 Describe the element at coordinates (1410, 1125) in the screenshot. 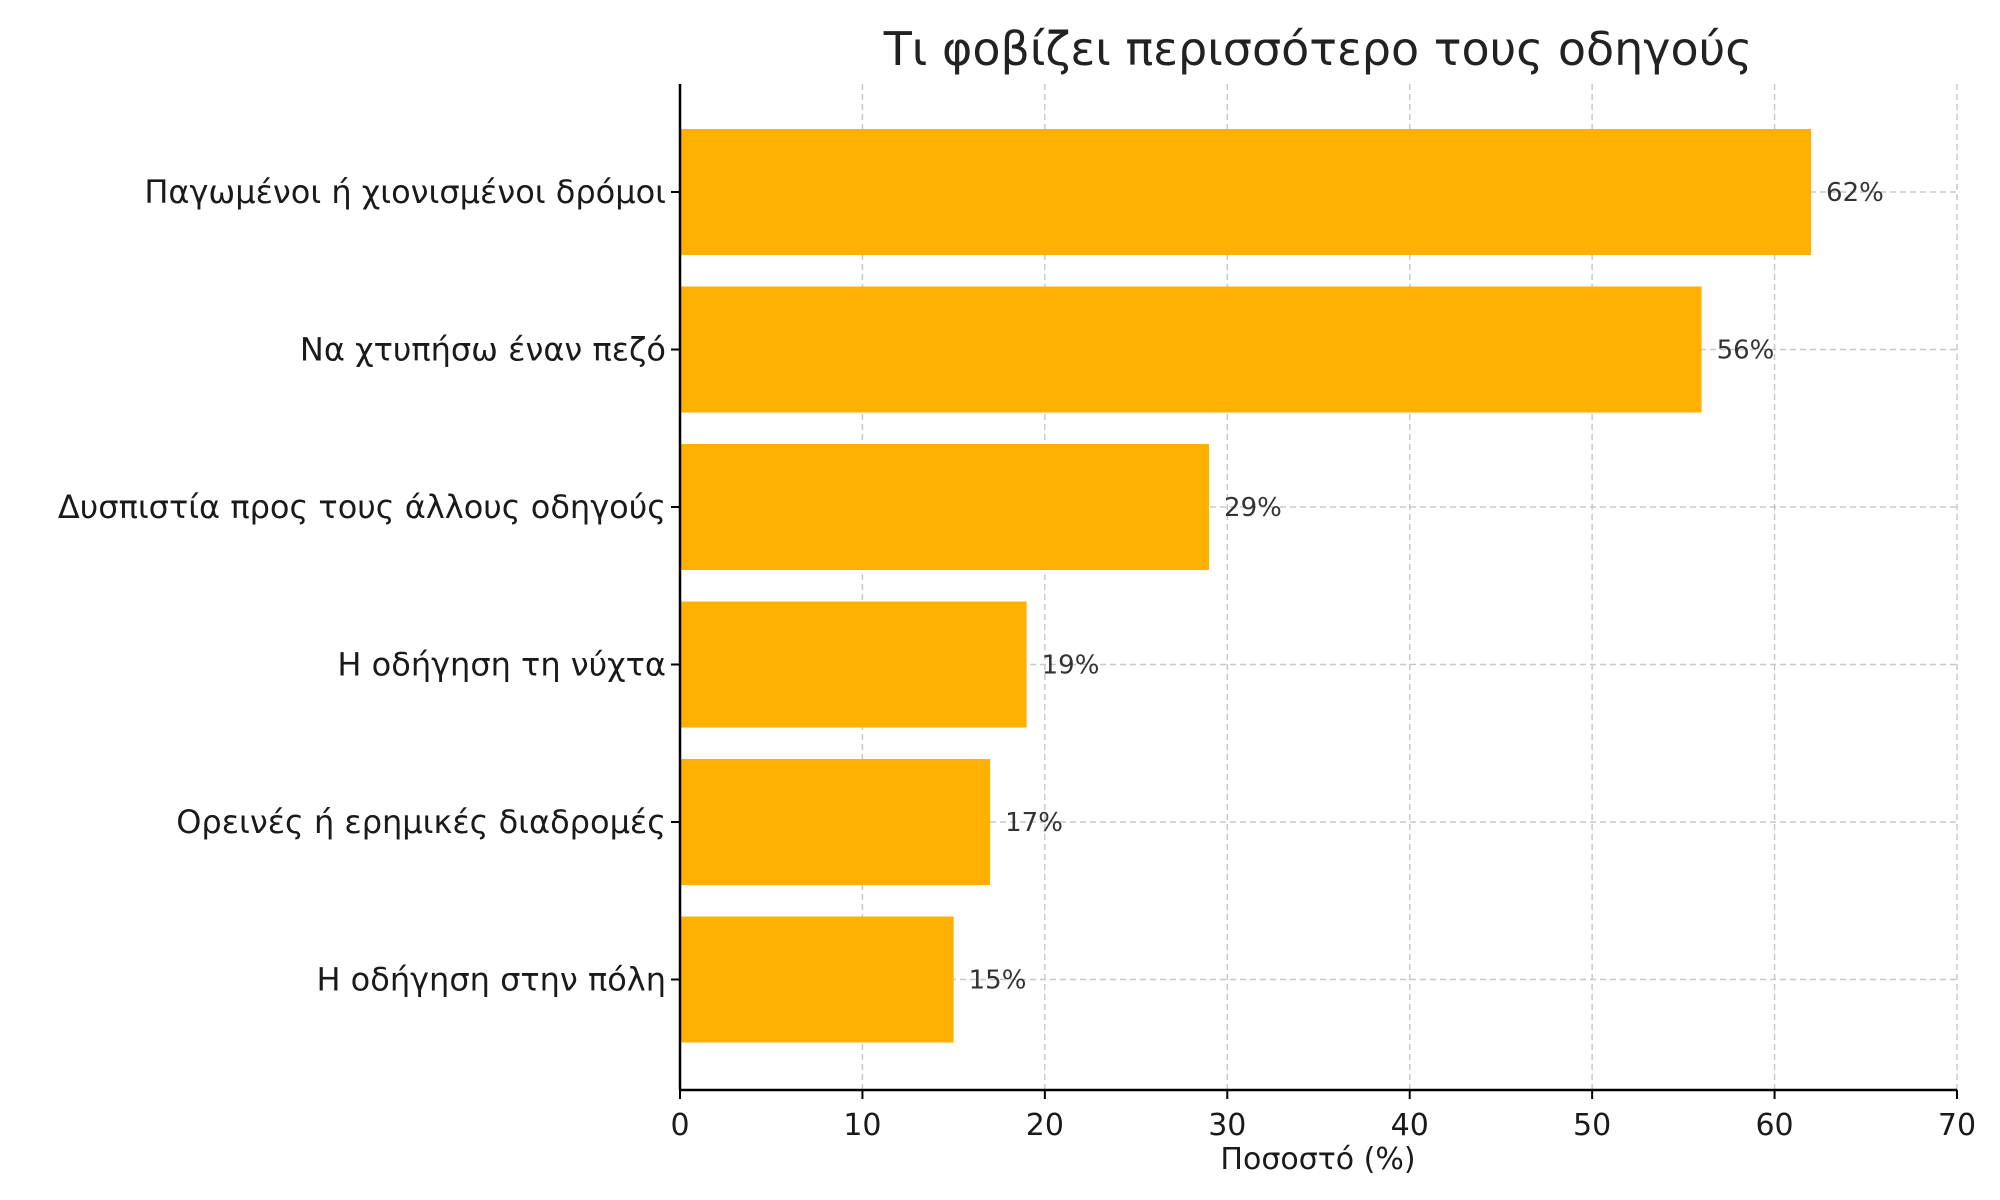

I see `x-tick-label-4: 40` at that location.